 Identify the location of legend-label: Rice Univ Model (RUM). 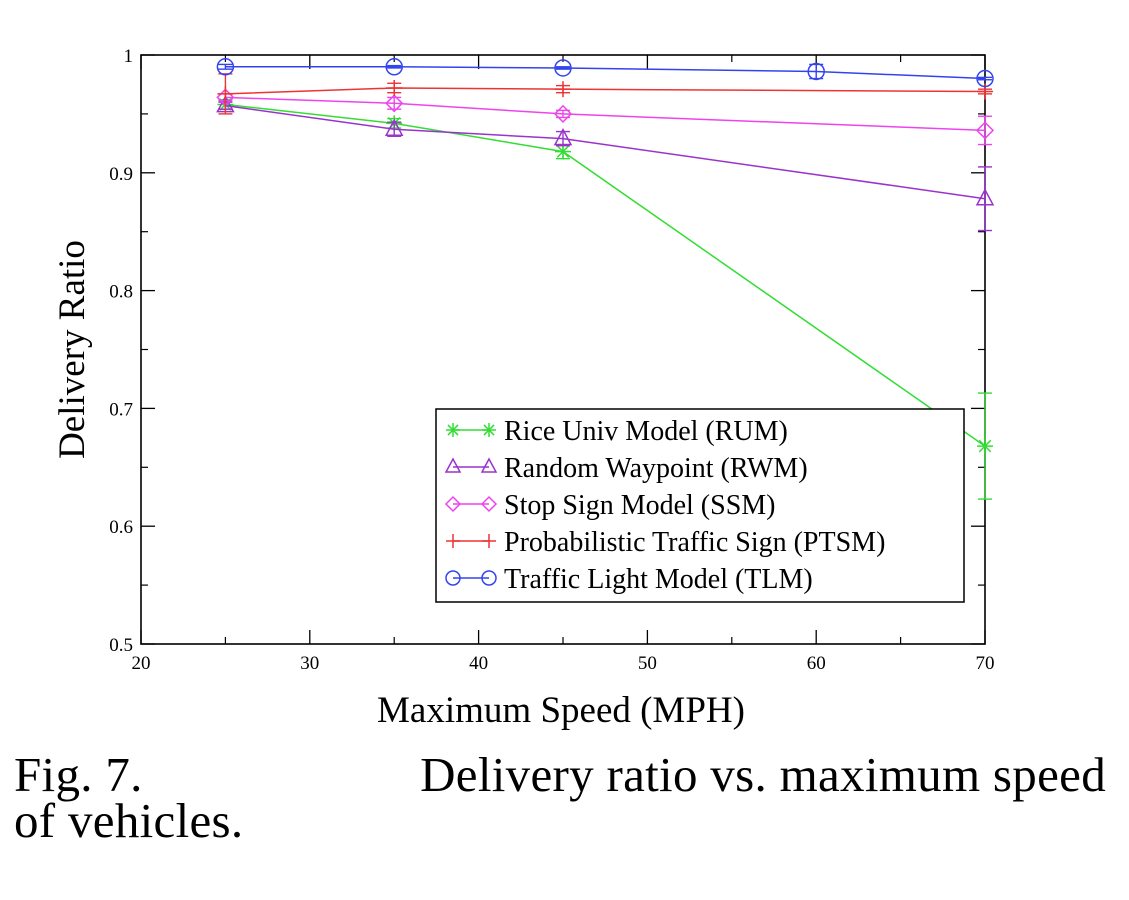
(646, 431).